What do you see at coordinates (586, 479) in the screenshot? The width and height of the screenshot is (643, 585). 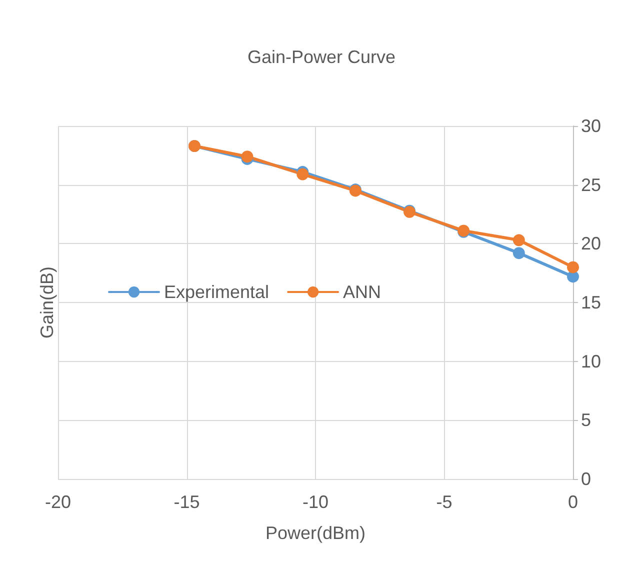 I see `y-tick-label: 0` at bounding box center [586, 479].